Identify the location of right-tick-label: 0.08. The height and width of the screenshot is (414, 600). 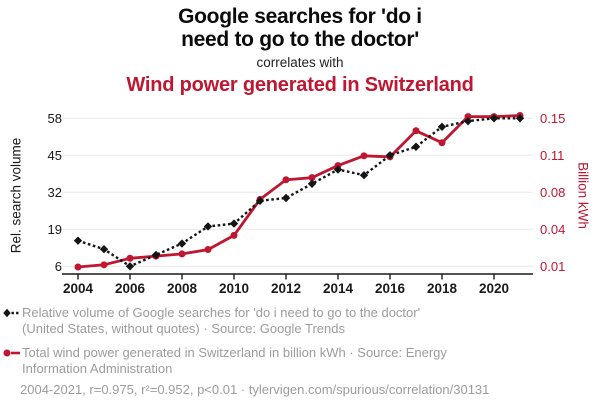
(552, 192).